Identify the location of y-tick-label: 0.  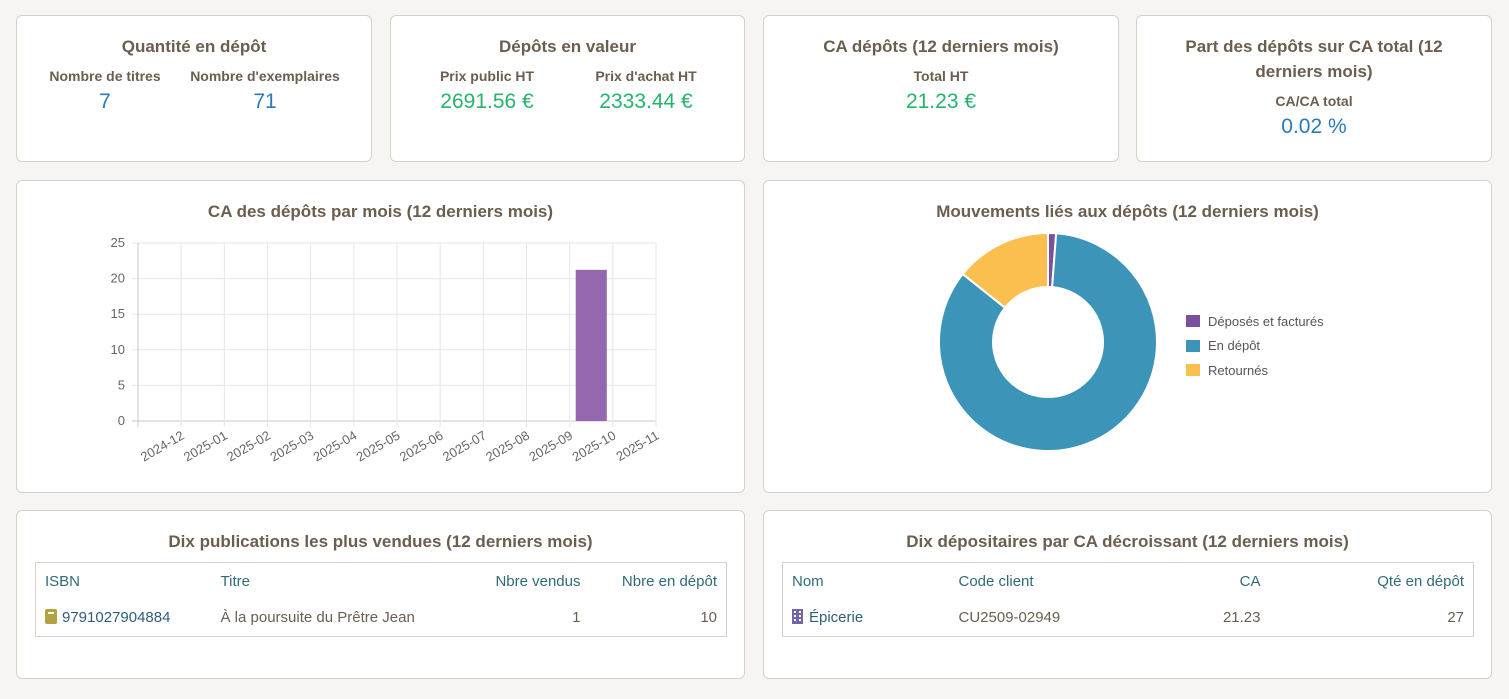
(121, 420).